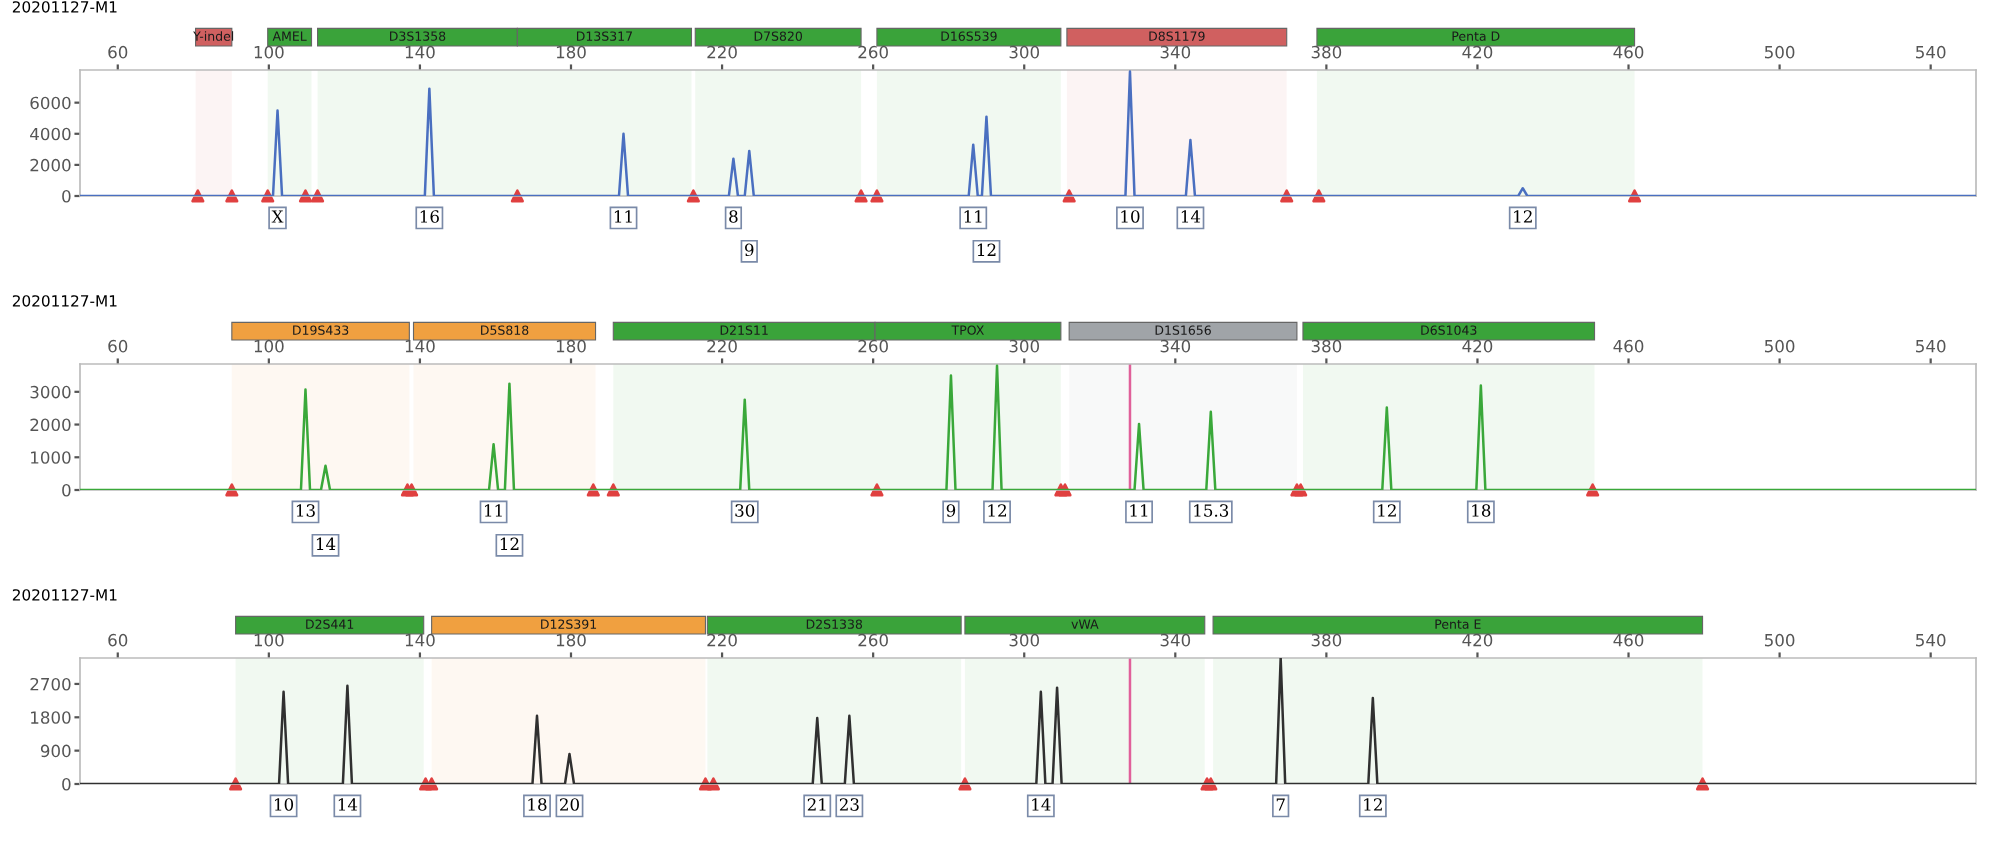  I want to click on annotation: 16, so click(429, 216).